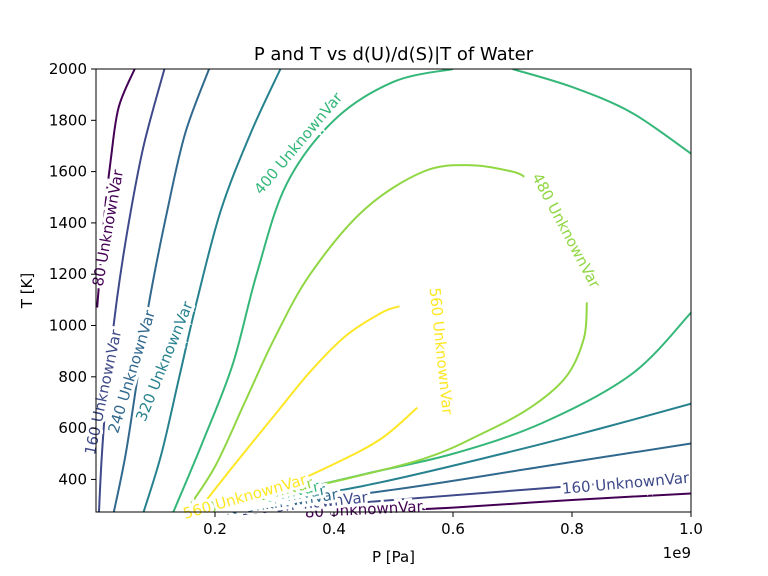 The height and width of the screenshot is (576, 768). I want to click on y-tick-label: 1800, so click(68, 120).